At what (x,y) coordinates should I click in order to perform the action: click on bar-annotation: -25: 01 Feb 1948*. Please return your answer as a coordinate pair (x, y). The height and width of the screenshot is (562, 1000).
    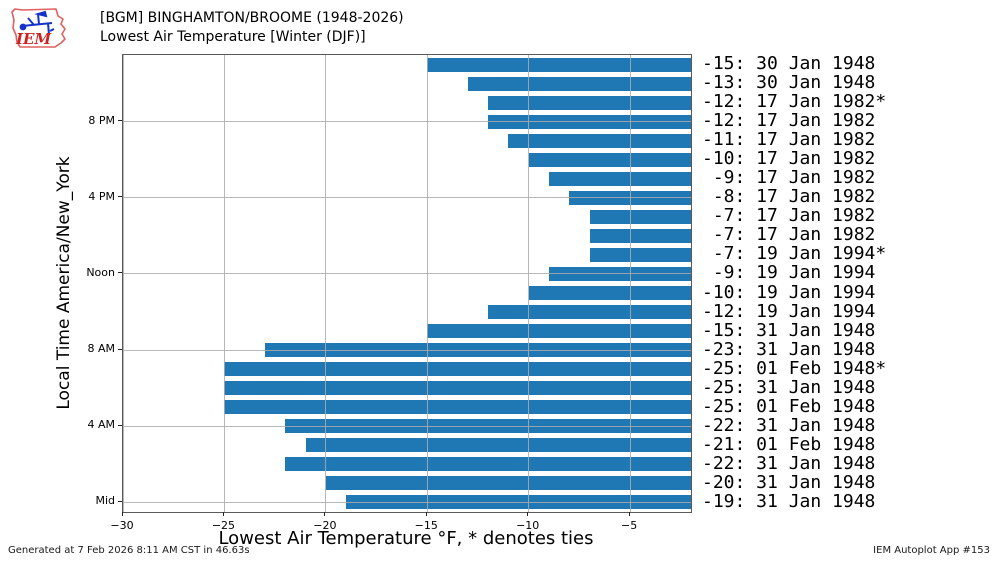
    Looking at the image, I should click on (794, 368).